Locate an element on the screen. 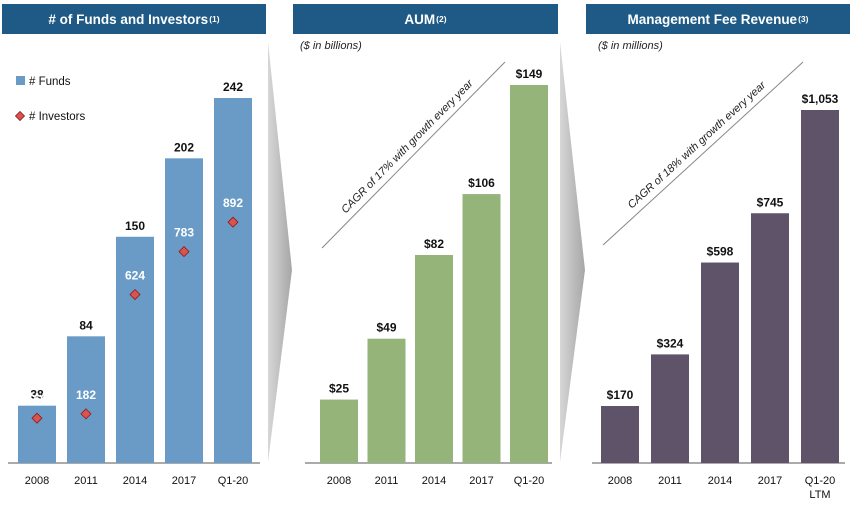  chart-3-x-tick-label: Q1-20 is located at coordinates (820, 481).